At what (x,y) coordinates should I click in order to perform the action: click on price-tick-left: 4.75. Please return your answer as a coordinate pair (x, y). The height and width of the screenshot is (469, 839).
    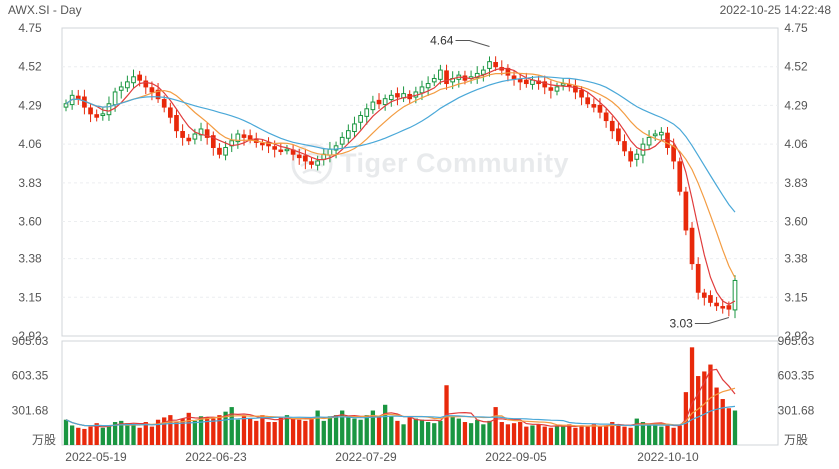
    Looking at the image, I should click on (30, 28).